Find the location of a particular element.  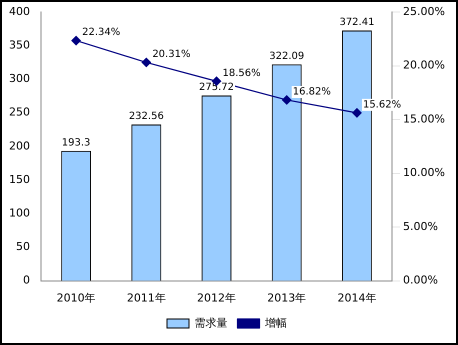

y-tick-label: 100 is located at coordinates (19, 213).